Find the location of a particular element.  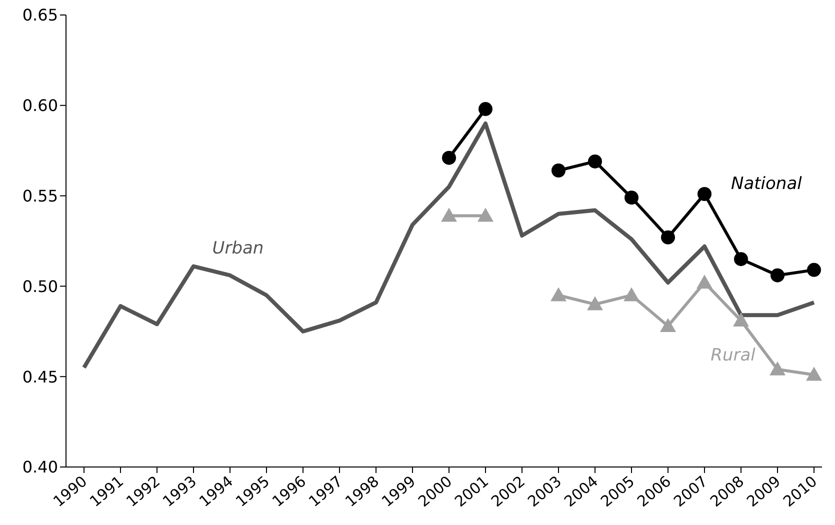

series-label: Urban is located at coordinates (238, 248).